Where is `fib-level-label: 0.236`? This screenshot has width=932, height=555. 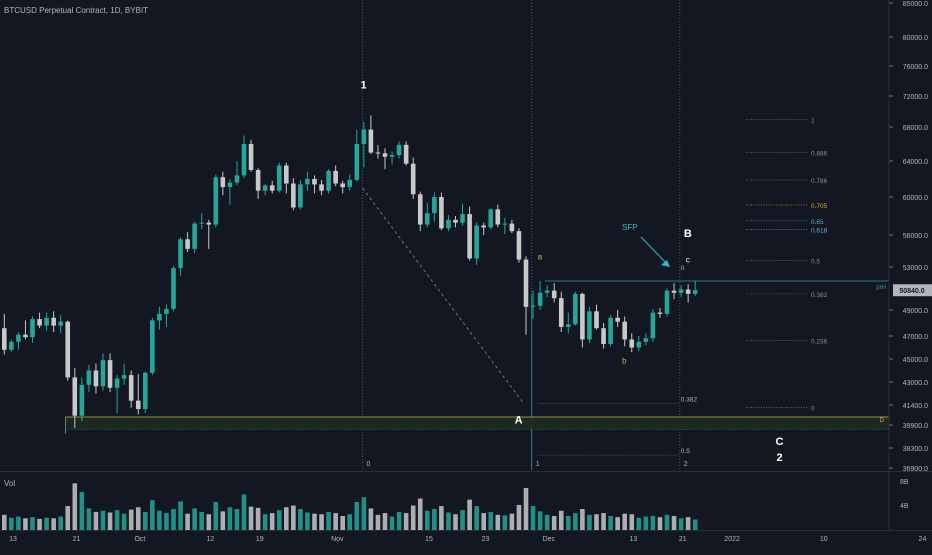 fib-level-label: 0.236 is located at coordinates (819, 342).